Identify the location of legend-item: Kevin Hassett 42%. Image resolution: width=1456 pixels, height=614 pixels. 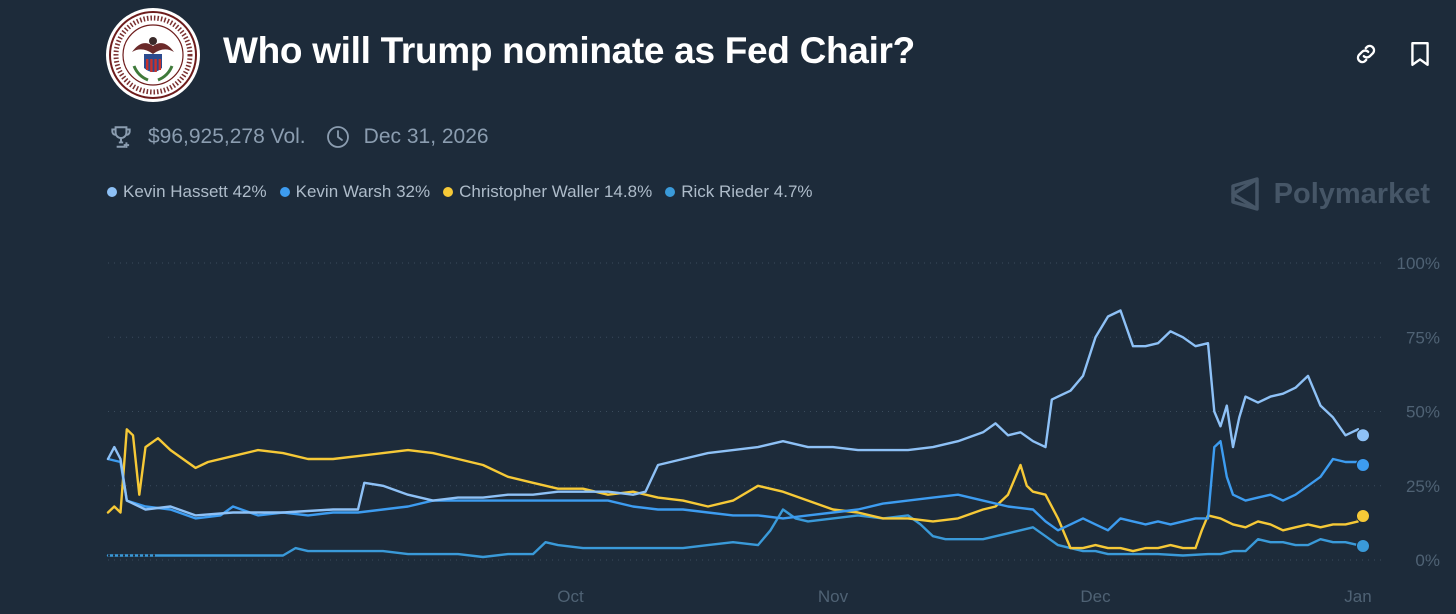
(187, 192).